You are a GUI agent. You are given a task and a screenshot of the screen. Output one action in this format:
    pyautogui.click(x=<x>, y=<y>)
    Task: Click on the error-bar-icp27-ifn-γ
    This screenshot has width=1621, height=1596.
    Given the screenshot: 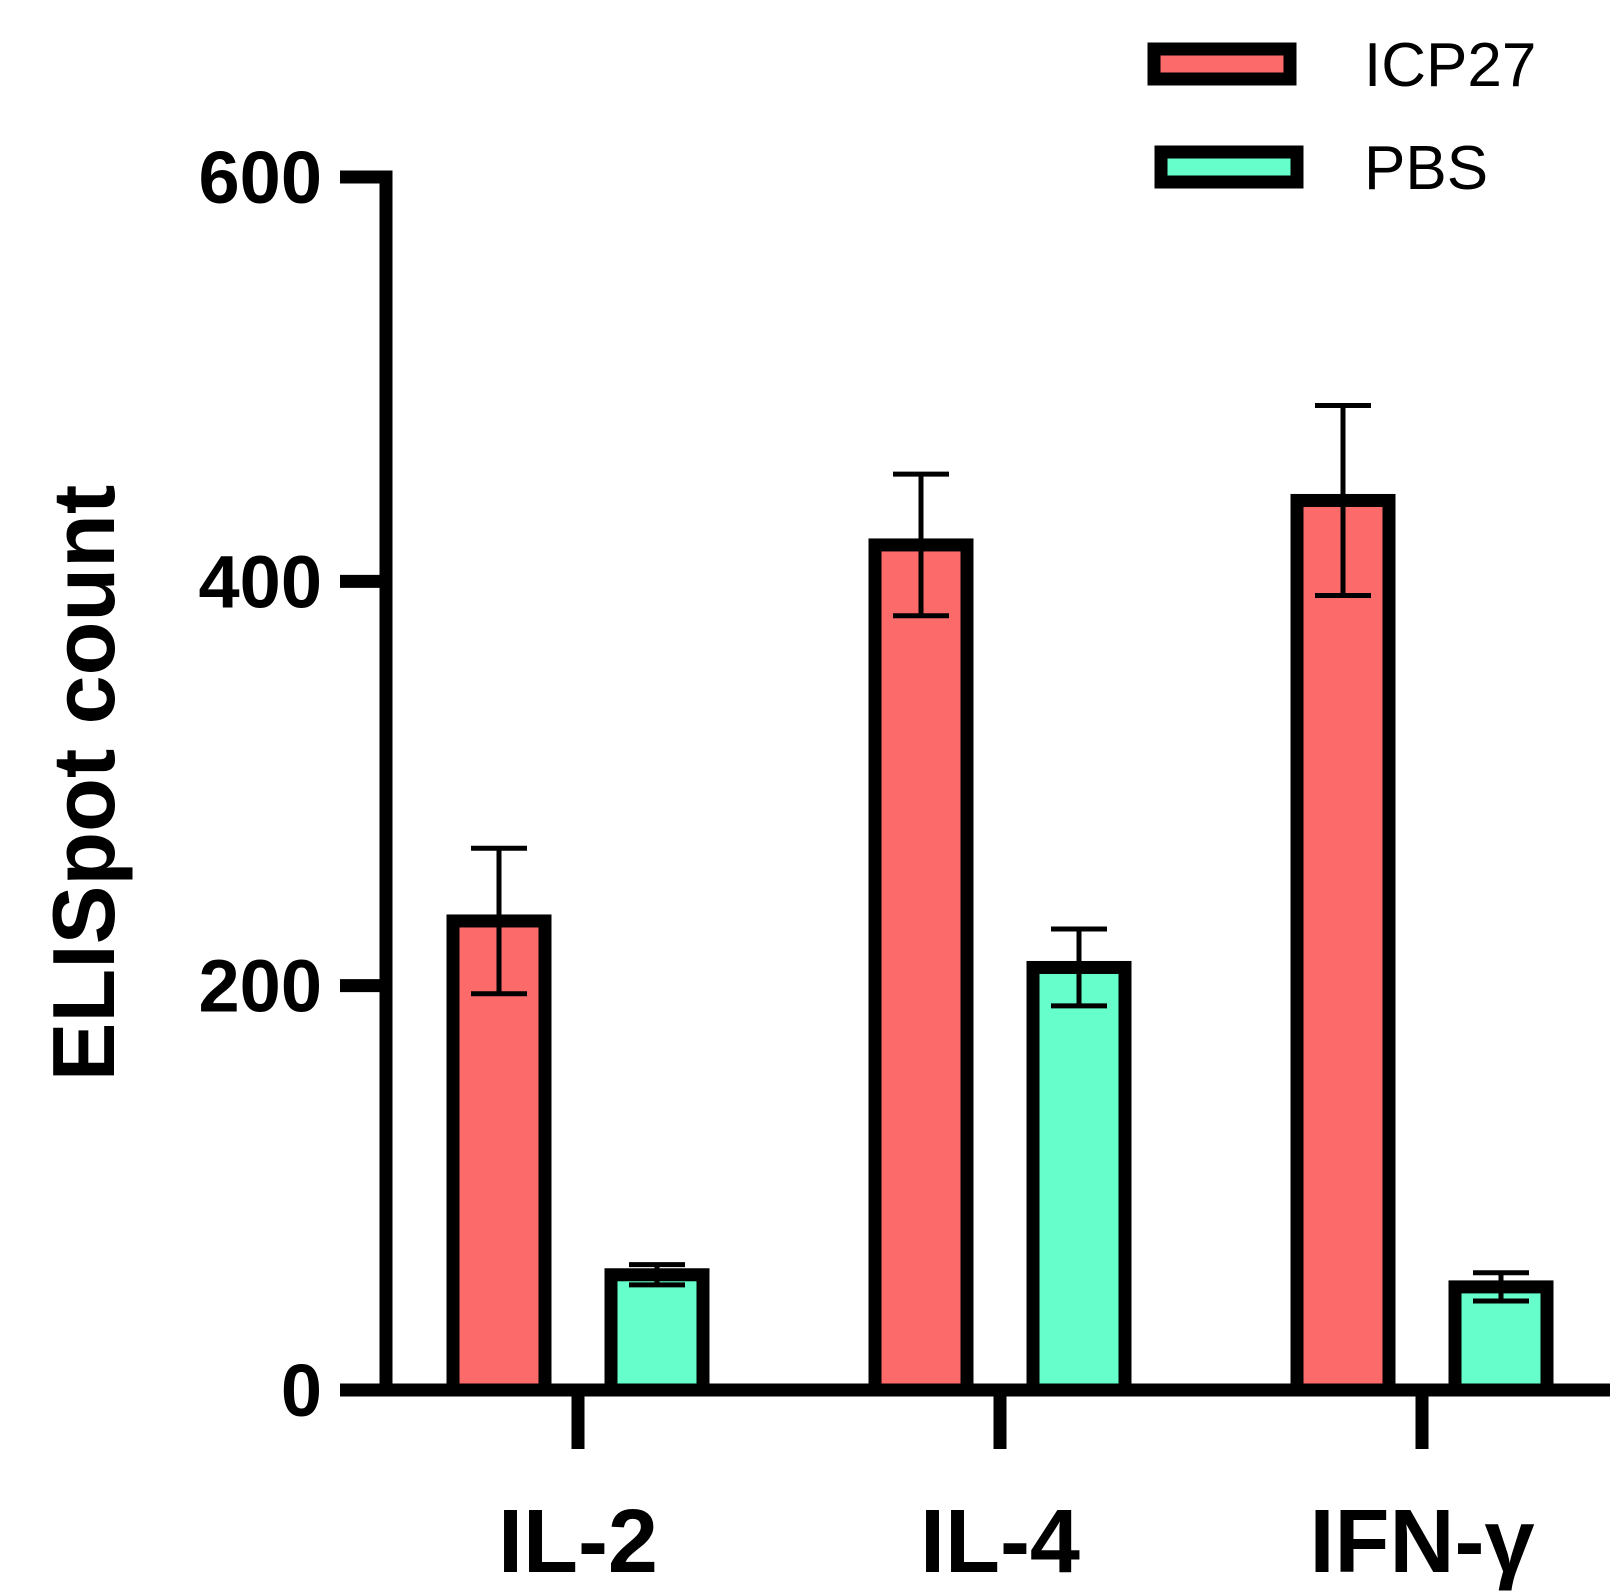 What is the action you would take?
    pyautogui.click(x=1343, y=500)
    